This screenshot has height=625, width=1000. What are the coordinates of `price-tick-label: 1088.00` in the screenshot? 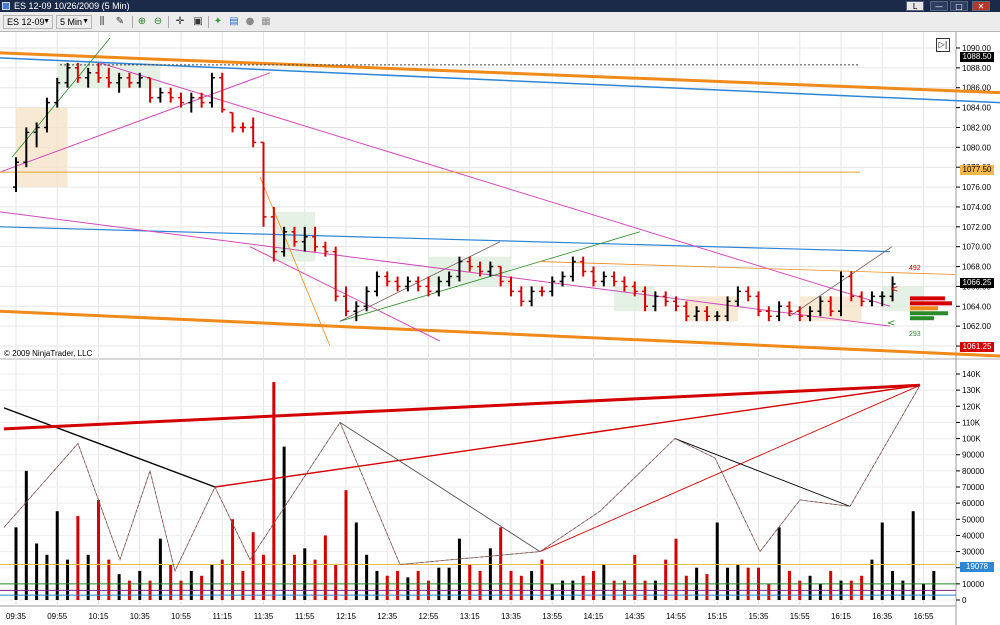 It's located at (976, 68).